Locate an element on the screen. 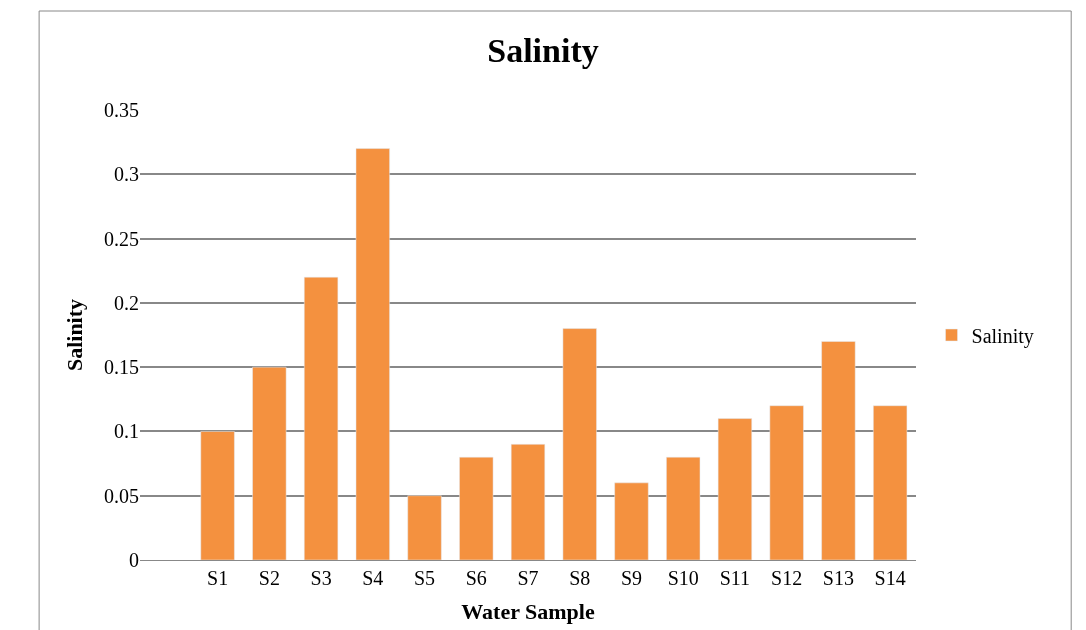 The image size is (1086, 630). x-tick-label: S9 is located at coordinates (631, 578).